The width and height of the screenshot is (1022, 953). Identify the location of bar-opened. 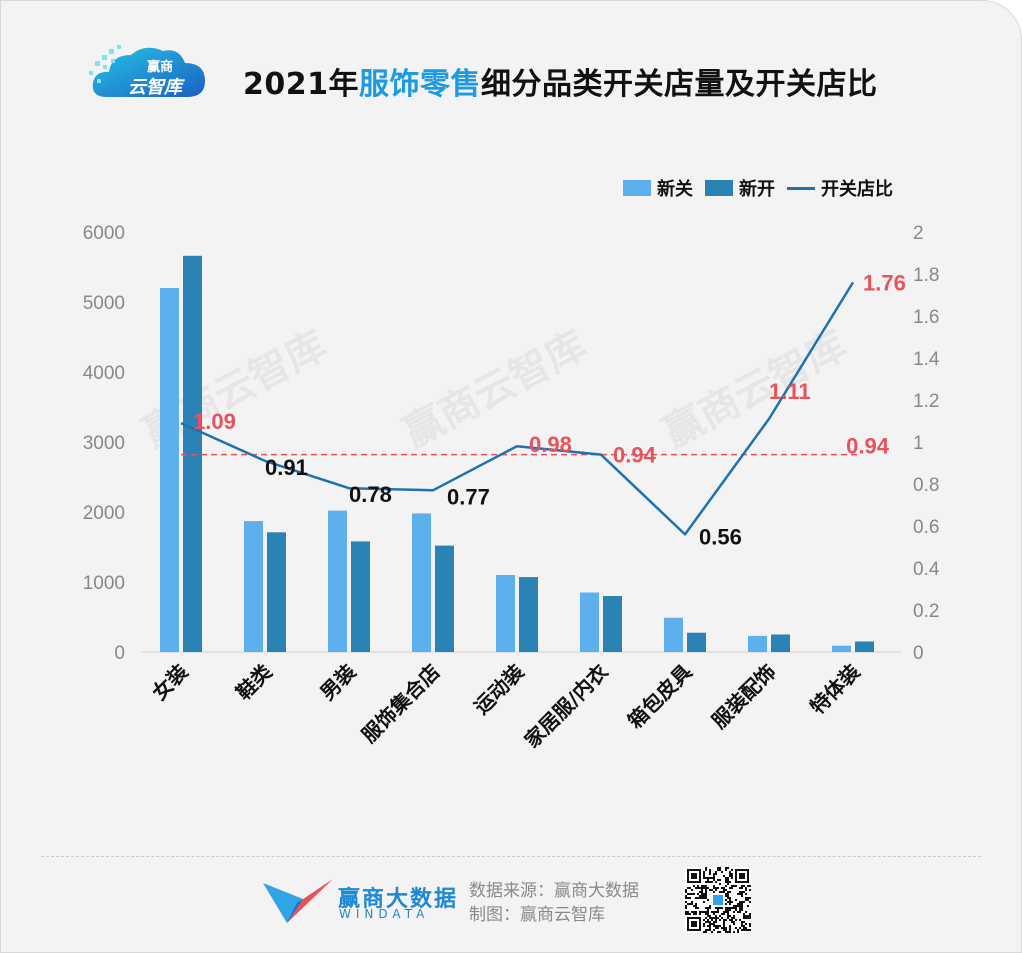
(360, 596).